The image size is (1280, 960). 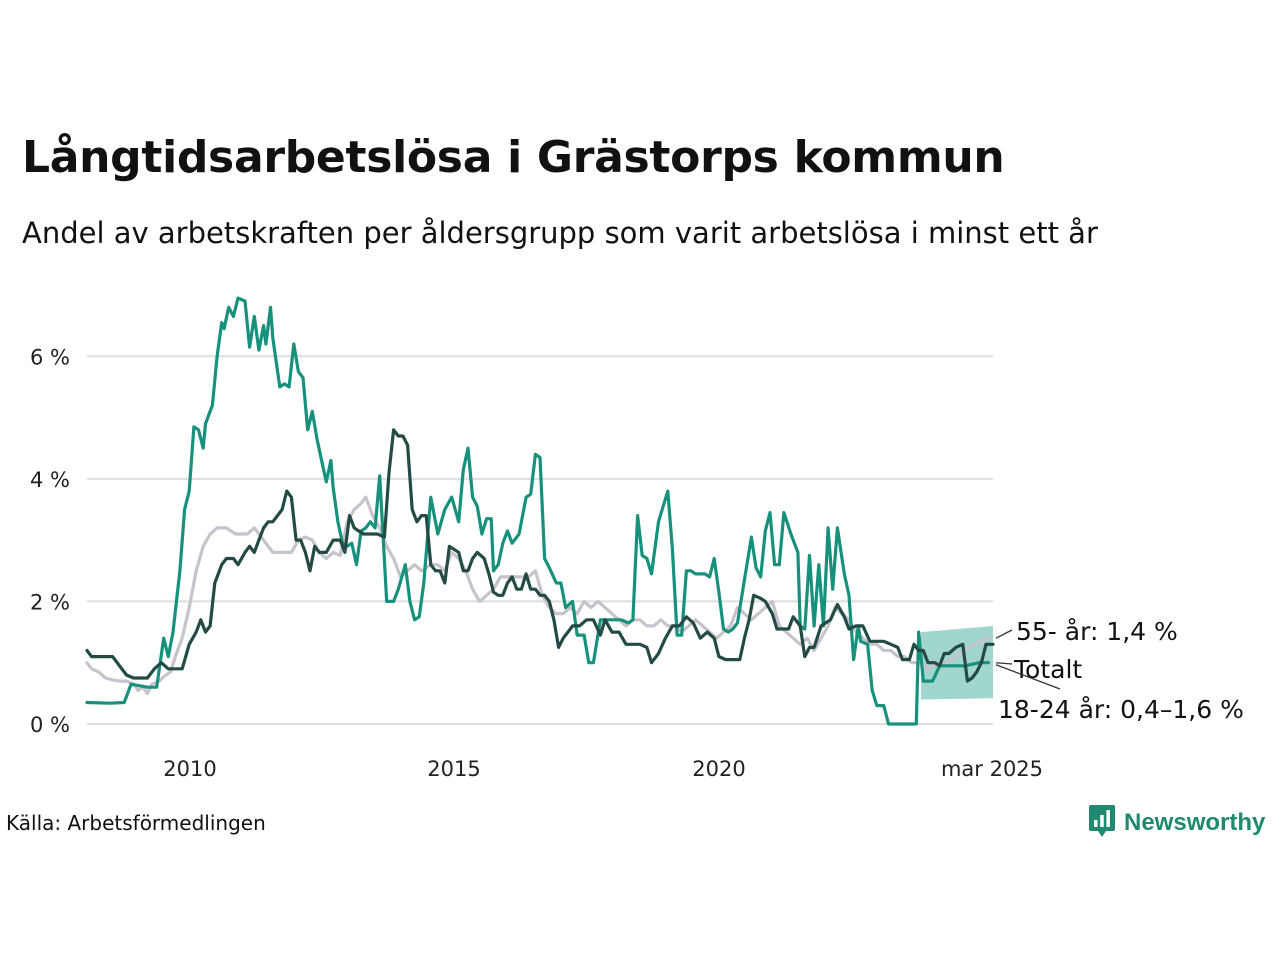 What do you see at coordinates (537, 595) in the screenshot?
I see `series-line-55-r` at bounding box center [537, 595].